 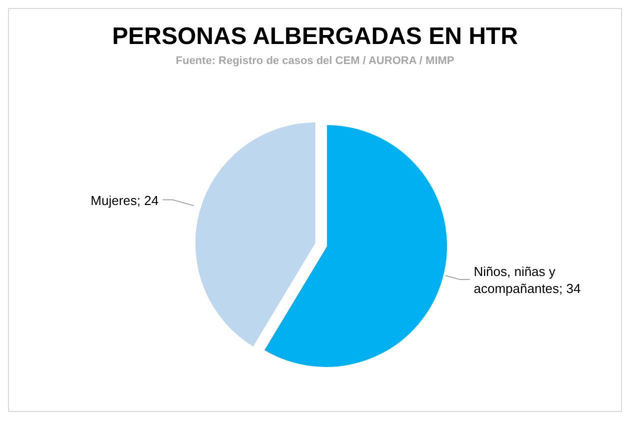 What do you see at coordinates (114, 200) in the screenshot?
I see `slice-label: Mujeres` at bounding box center [114, 200].